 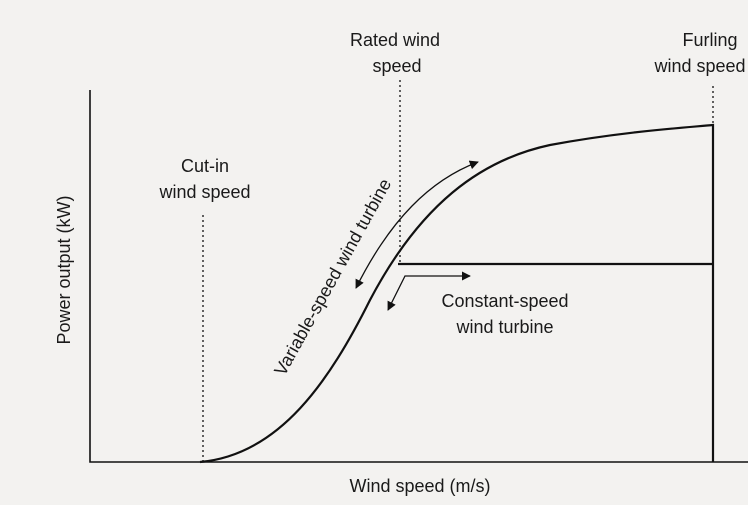 What do you see at coordinates (64, 269) in the screenshot?
I see `y-axis-label: Power output (kW)` at bounding box center [64, 269].